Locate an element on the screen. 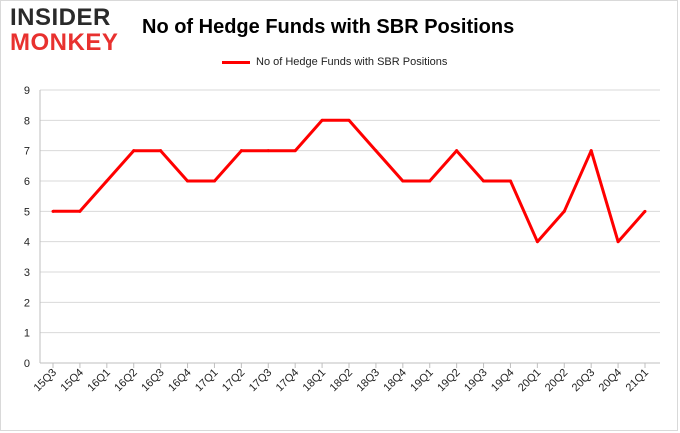 The image size is (680, 433). x-tick-label: 17Q2 is located at coordinates (234, 381).